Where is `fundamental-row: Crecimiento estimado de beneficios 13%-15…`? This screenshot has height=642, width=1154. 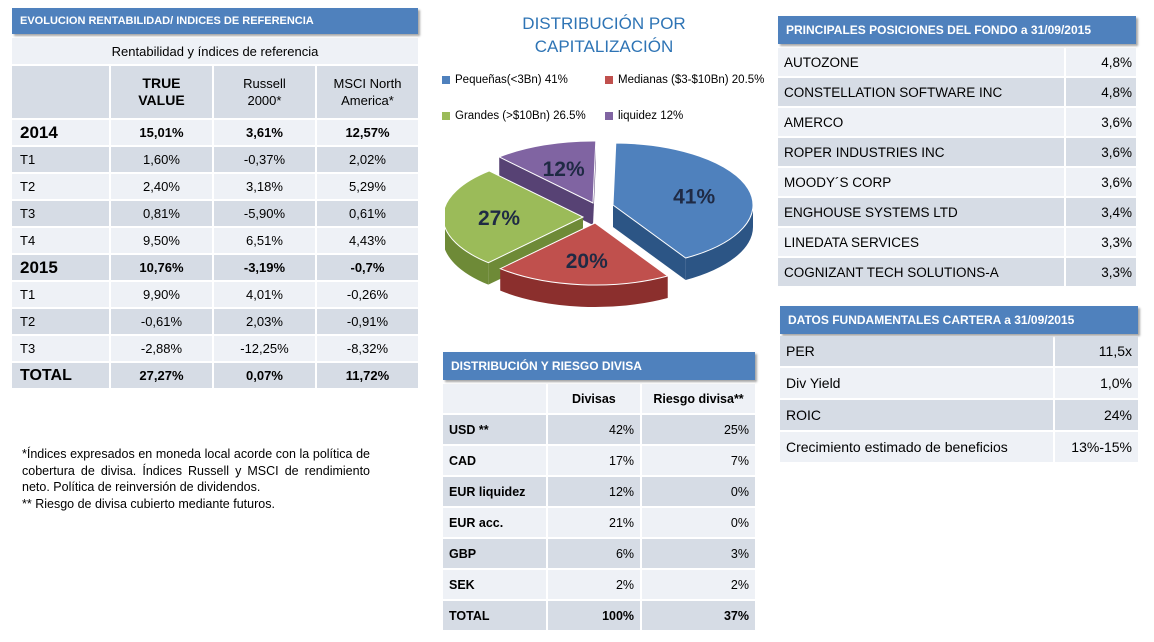
fundamental-row: Crecimiento estimado de beneficios 13%-15… is located at coordinates (959, 447).